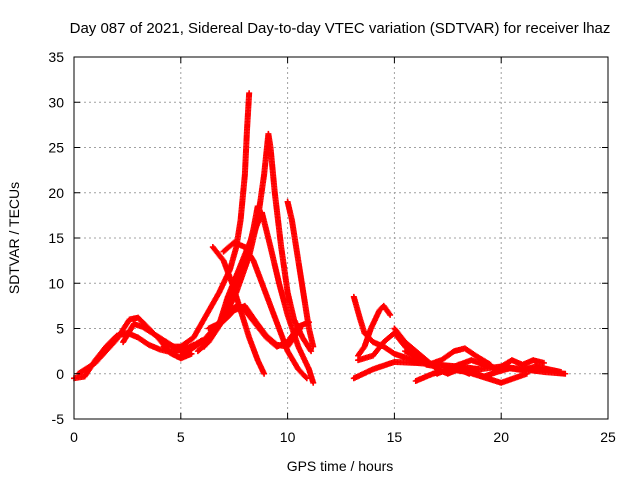  I want to click on y-axis-label: SDTVAR / TECUs, so click(14, 238).